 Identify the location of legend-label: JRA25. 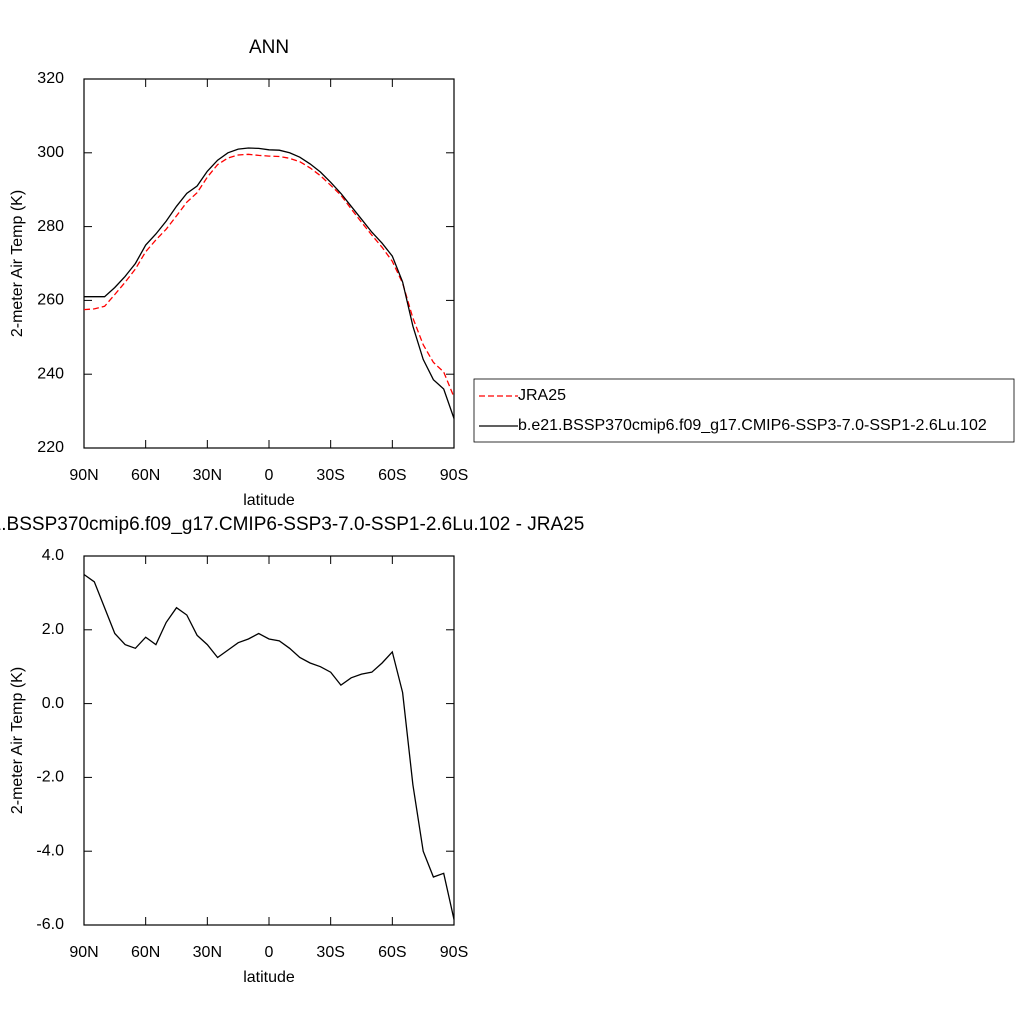
(542, 395).